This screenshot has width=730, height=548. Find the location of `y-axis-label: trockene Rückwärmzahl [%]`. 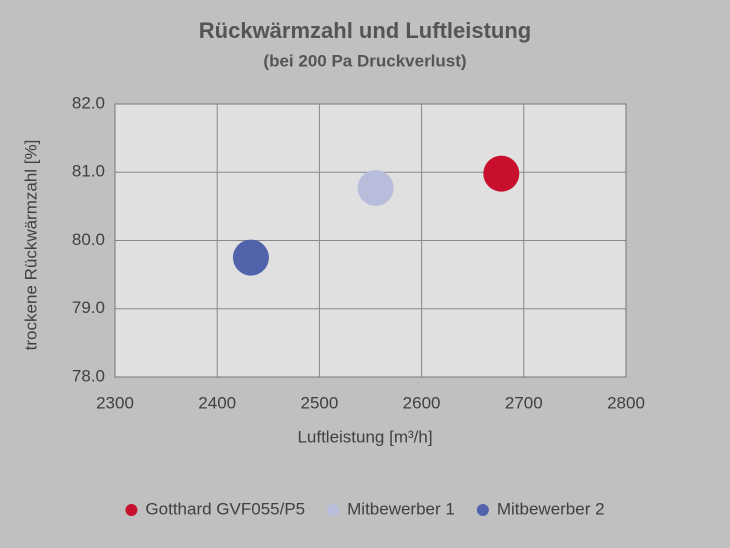

y-axis-label: trockene Rückwärmzahl [%] is located at coordinates (30, 245).